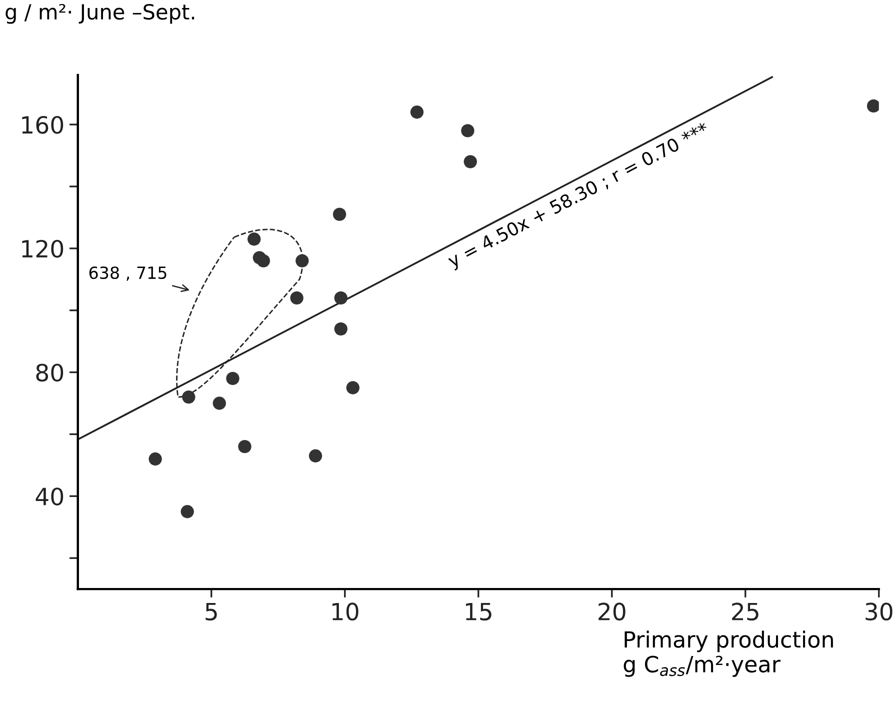 This screenshot has height=714, width=895. What do you see at coordinates (50, 373) in the screenshot?
I see `y-tick-label: 80` at bounding box center [50, 373].